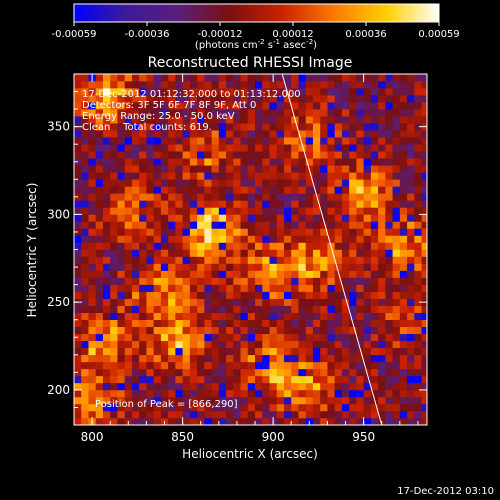 The height and width of the screenshot is (500, 500). I want to click on y-tick-label: 250, so click(58, 302).